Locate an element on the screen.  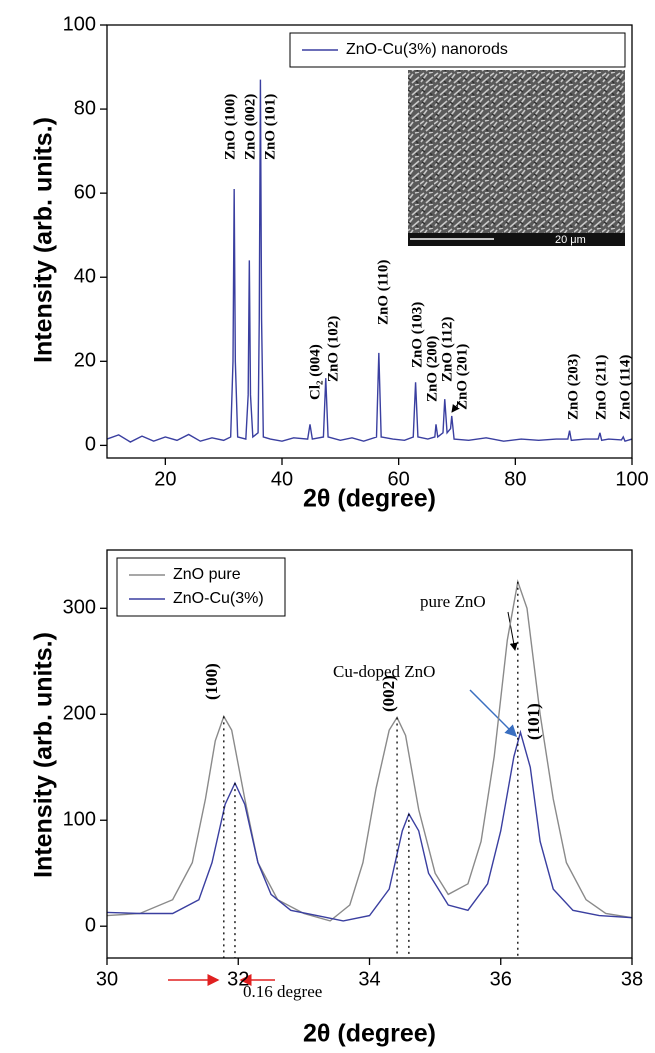
annotation: ZnO (102) is located at coordinates (333, 349).